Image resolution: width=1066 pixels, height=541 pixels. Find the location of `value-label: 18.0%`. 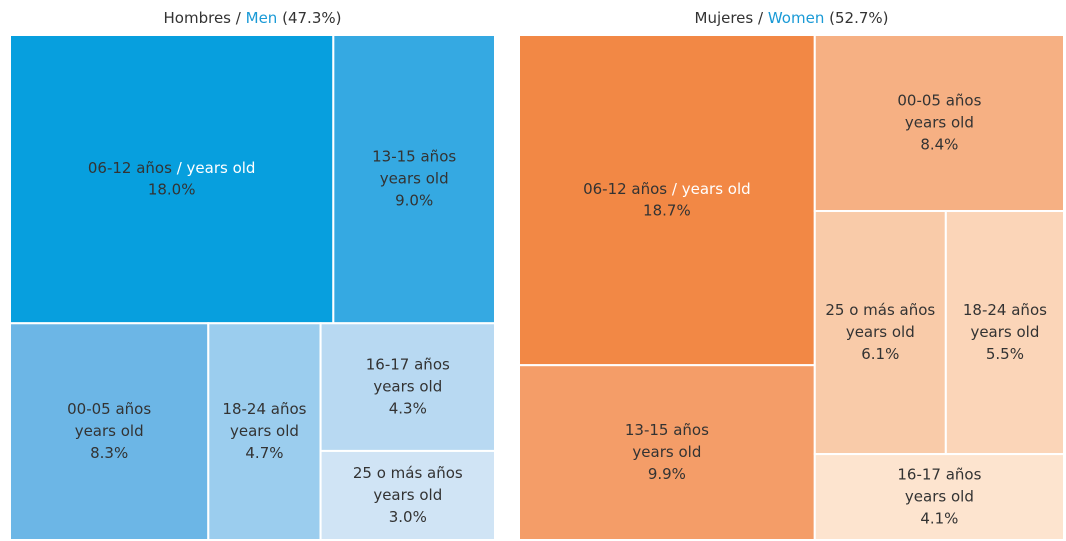

value-label: 18.0% is located at coordinates (172, 190).